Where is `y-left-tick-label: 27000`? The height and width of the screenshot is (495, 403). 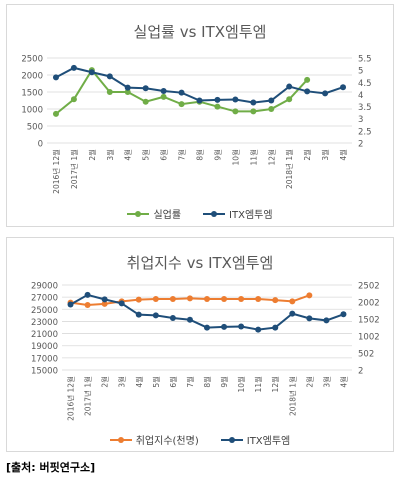 y-left-tick-label: 27000 is located at coordinates (44, 299).